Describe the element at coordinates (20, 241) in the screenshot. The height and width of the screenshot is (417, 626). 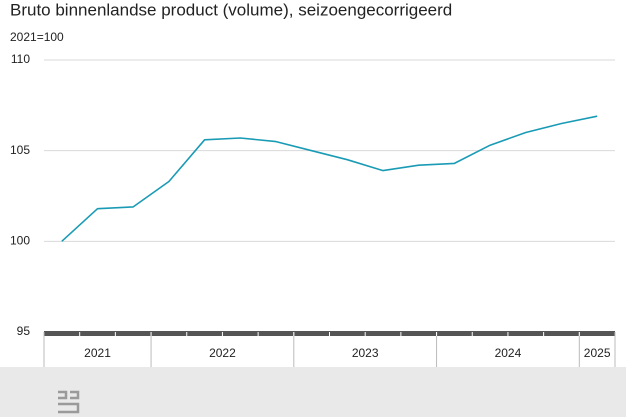
I see `y-tick-label: 100` at that location.